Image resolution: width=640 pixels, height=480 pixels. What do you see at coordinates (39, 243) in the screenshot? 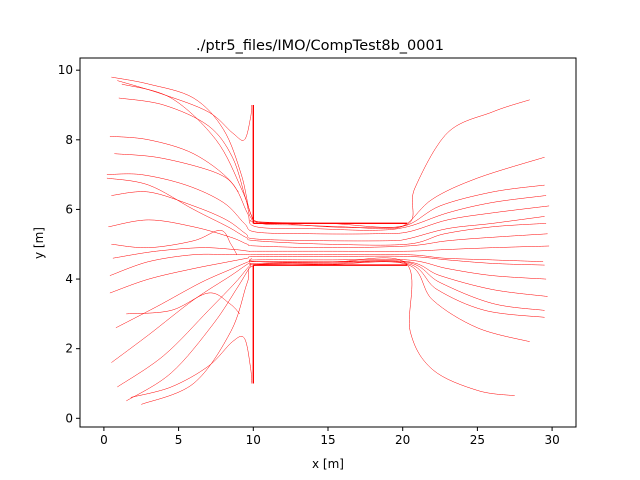
I see `y-axis-label: y [m]` at bounding box center [39, 243].